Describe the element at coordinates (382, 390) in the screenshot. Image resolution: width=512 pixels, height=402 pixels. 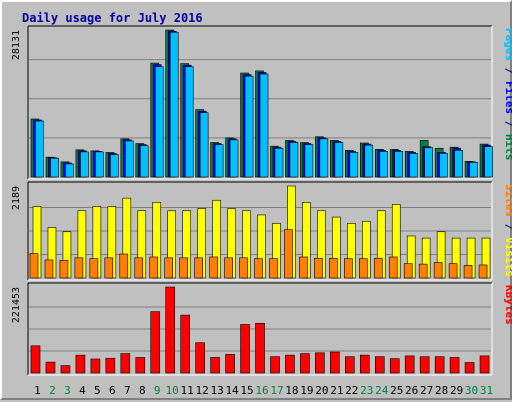
I see `x-tick-label: 24` at that location.